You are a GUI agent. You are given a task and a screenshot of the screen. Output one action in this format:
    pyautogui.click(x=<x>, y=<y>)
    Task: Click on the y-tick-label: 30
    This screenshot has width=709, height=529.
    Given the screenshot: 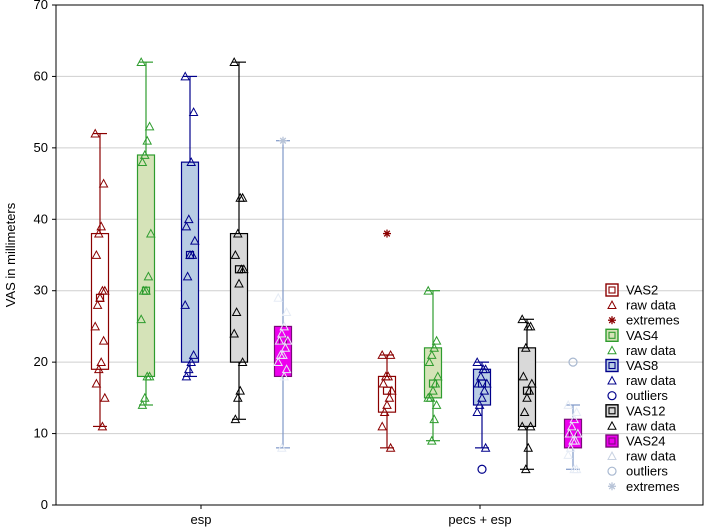 What is the action you would take?
    pyautogui.click(x=41, y=290)
    